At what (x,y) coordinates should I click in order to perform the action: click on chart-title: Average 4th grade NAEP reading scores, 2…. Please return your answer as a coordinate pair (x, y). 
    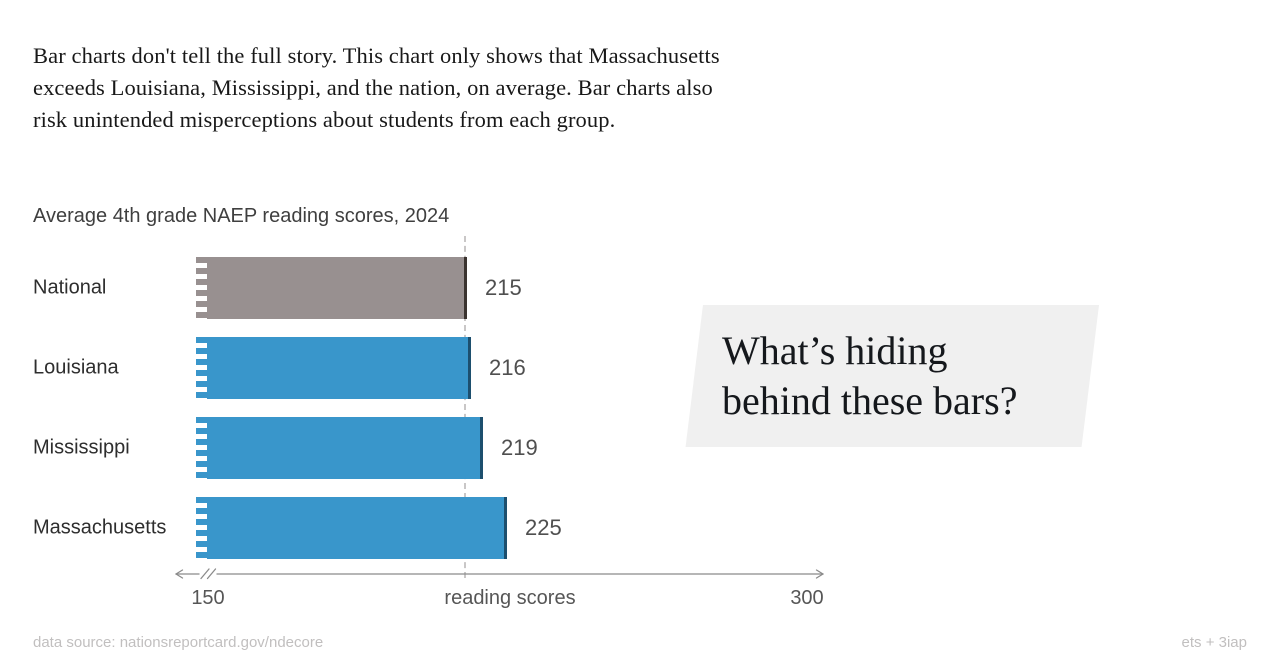
    Looking at the image, I should click on (241, 216).